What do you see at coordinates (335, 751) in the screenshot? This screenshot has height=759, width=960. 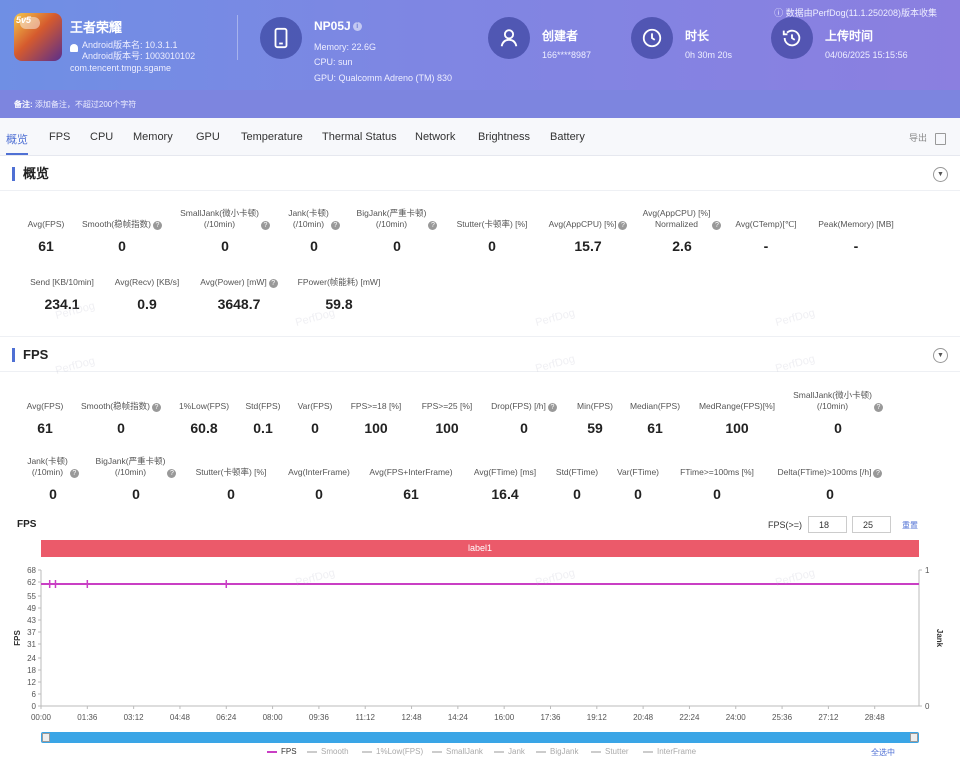 I see `legend-label: Smooth` at bounding box center [335, 751].